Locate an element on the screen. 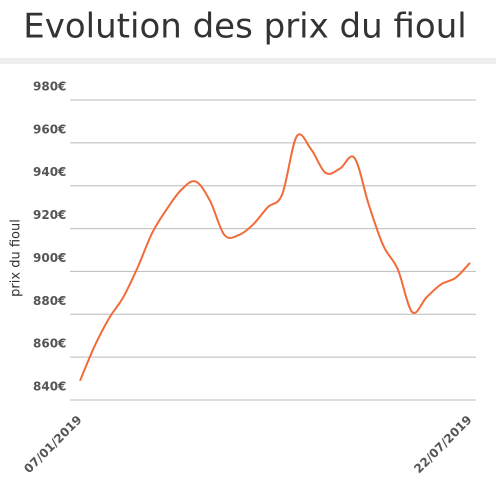 This screenshot has width=496, height=491. y-tick-label: 980€ is located at coordinates (49, 87).